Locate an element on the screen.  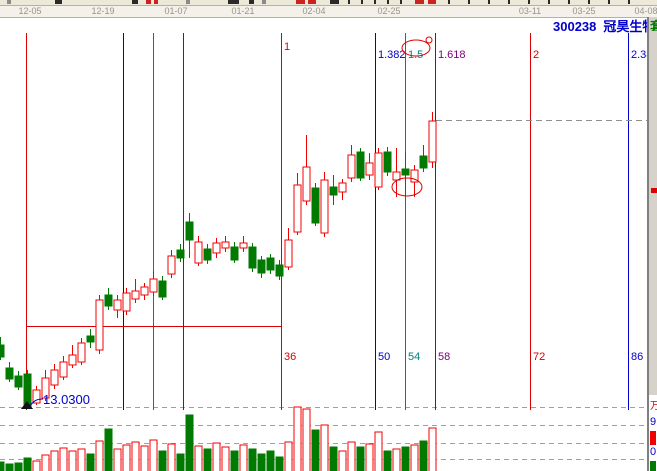
clipped-panel-char: 套 is located at coordinates (653, 25).